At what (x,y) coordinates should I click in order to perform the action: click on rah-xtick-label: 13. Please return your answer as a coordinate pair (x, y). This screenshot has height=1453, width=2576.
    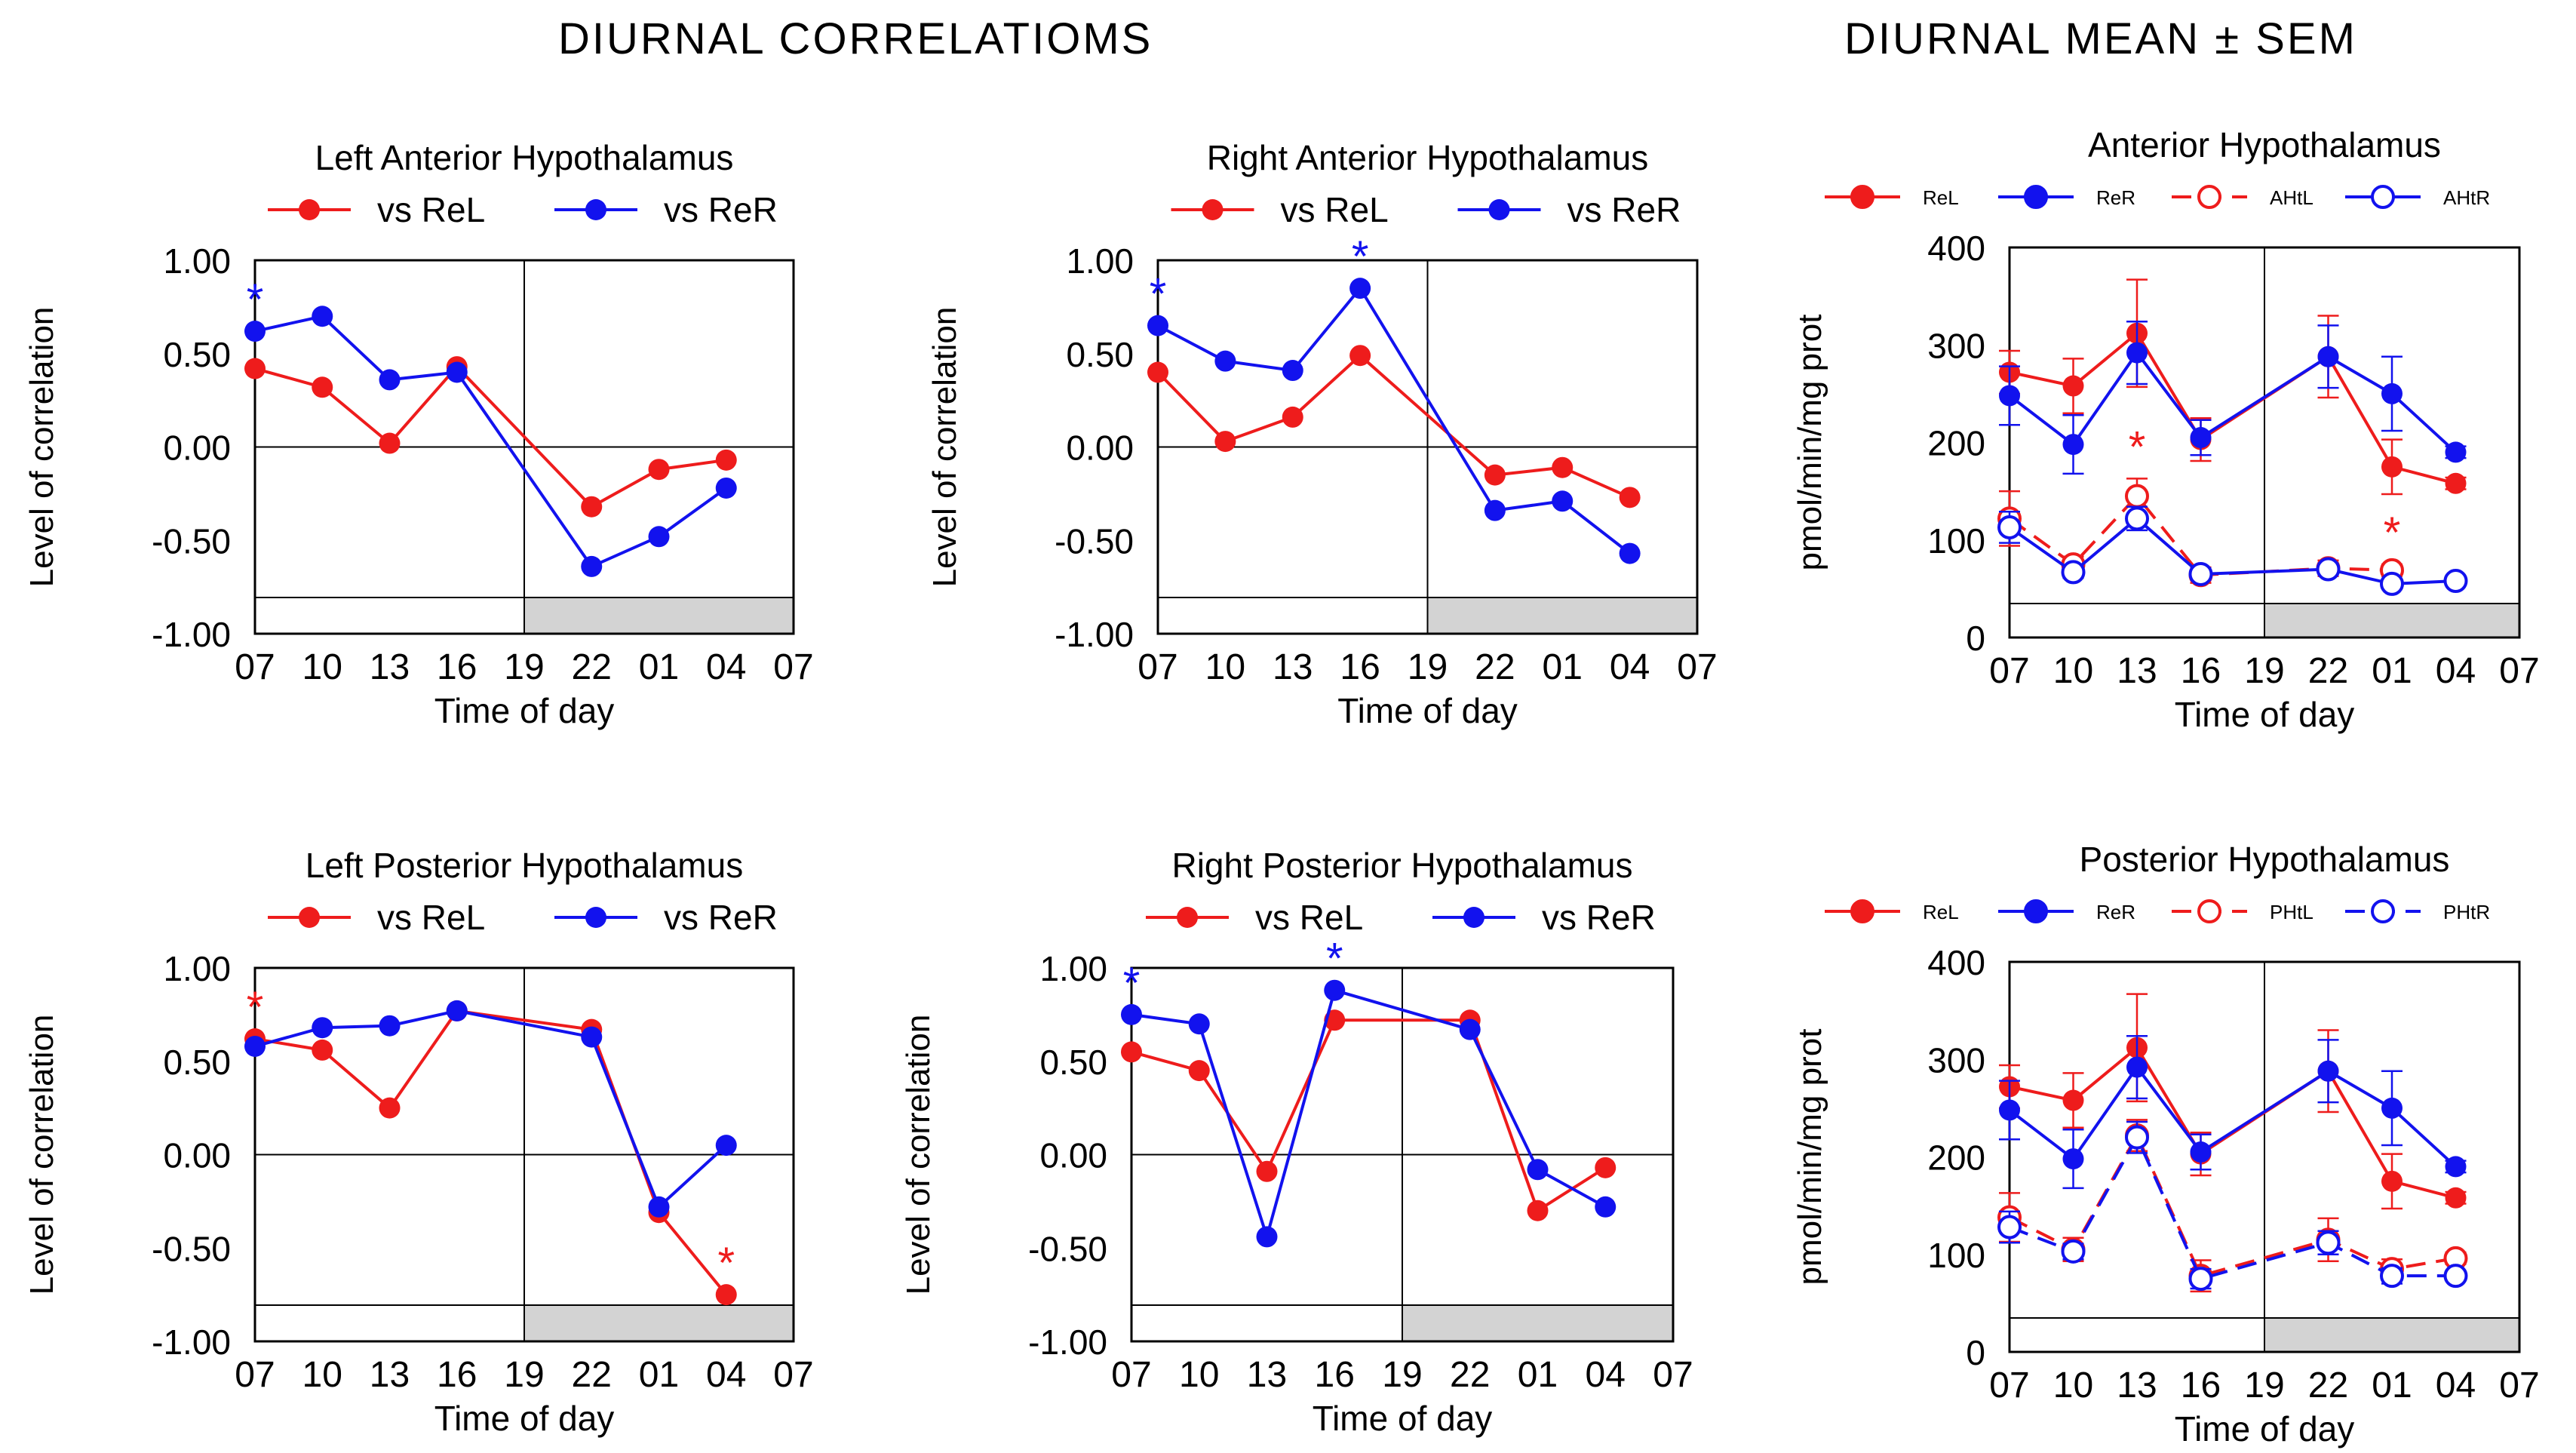
    Looking at the image, I should click on (1293, 667).